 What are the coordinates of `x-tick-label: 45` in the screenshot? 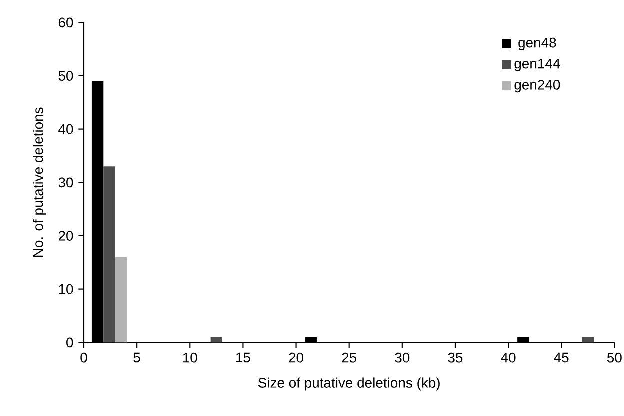 It's located at (561, 357).